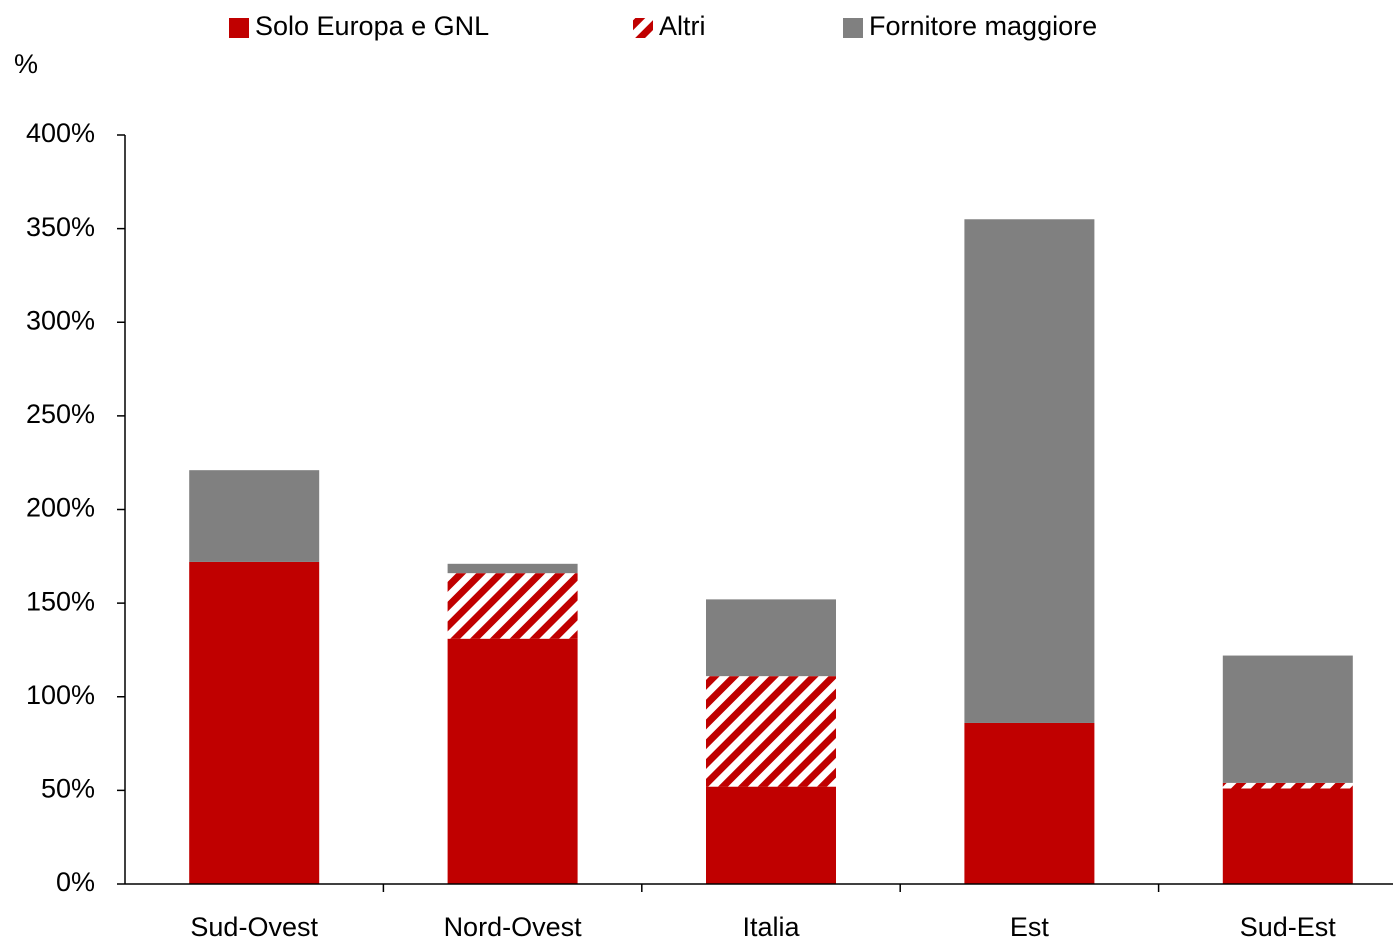 The height and width of the screenshot is (943, 1395). Describe the element at coordinates (771, 927) in the screenshot. I see `x-tick-label: Italia` at that location.